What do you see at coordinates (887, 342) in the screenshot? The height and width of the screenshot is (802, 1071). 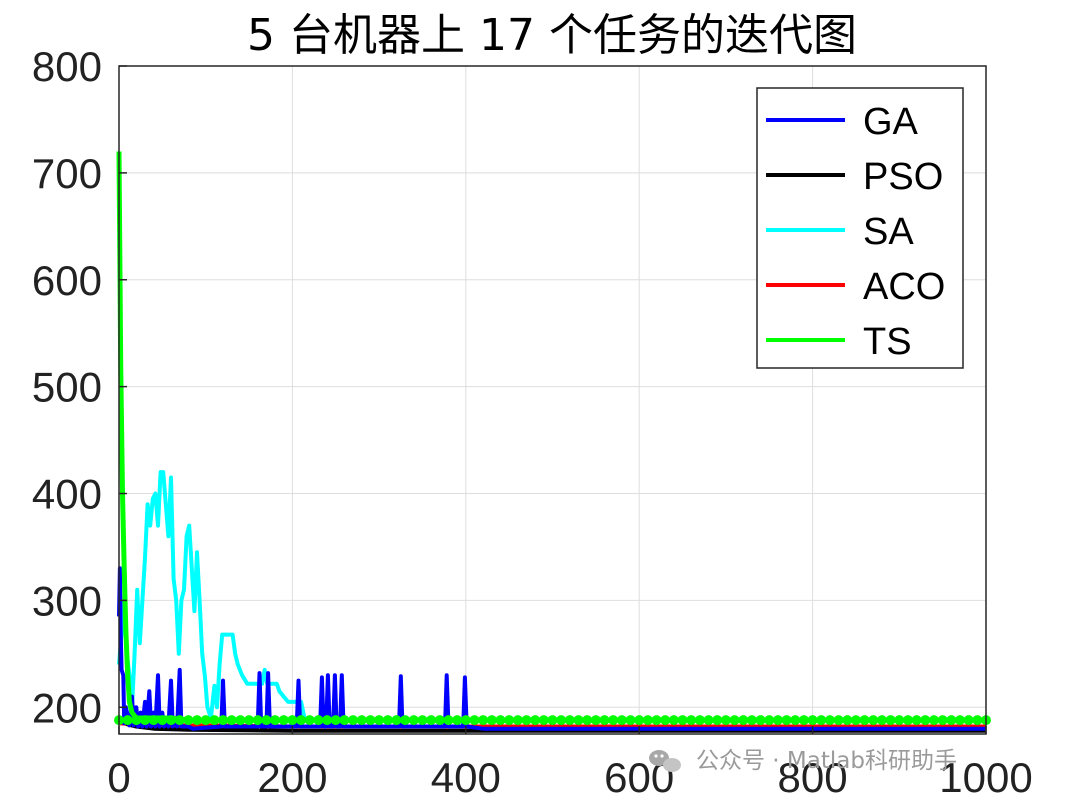 I see `legend-label-ts: TS` at bounding box center [887, 342].